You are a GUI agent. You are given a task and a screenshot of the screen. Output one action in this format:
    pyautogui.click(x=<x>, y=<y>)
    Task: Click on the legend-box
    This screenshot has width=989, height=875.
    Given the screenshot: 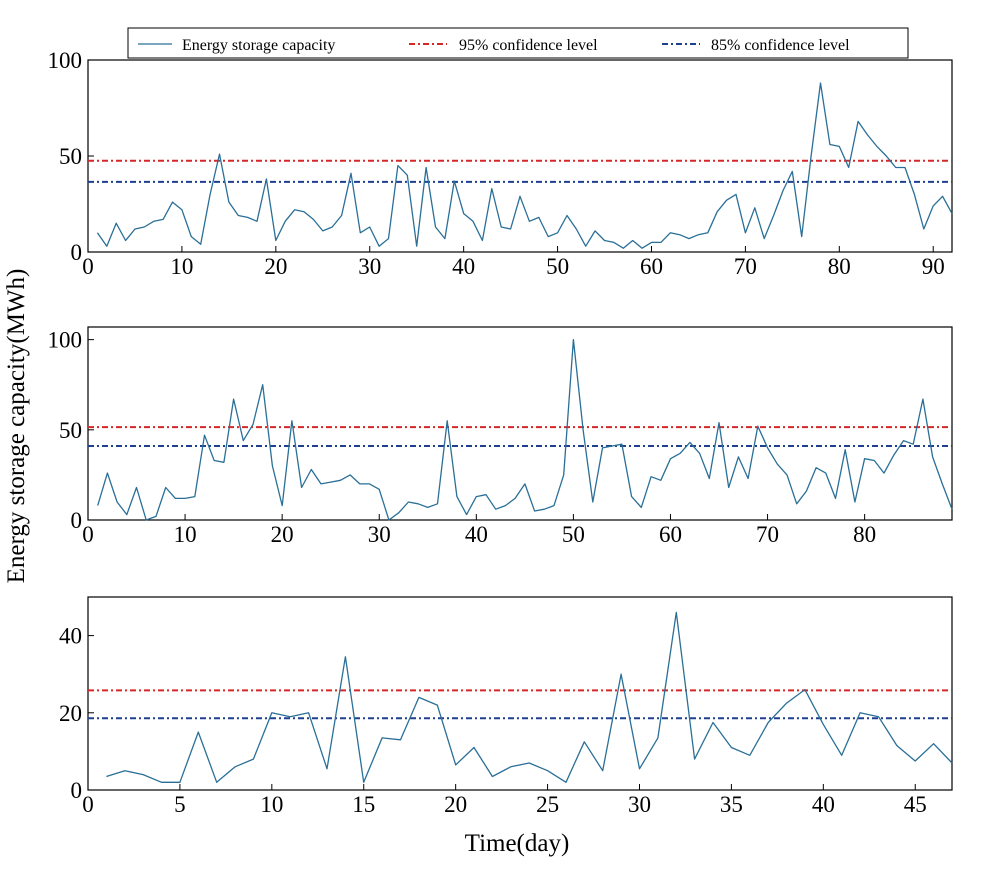 What is the action you would take?
    pyautogui.click(x=518, y=43)
    